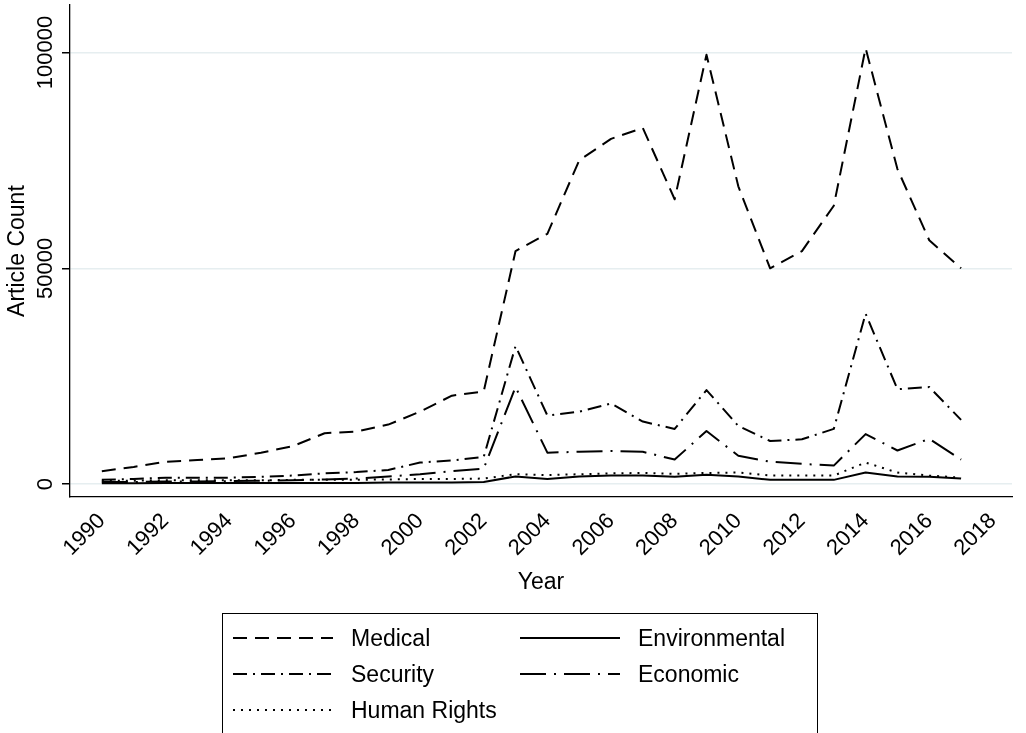 This screenshot has height=733, width=1026. What do you see at coordinates (424, 710) in the screenshot?
I see `legend-label: Human Rights` at bounding box center [424, 710].